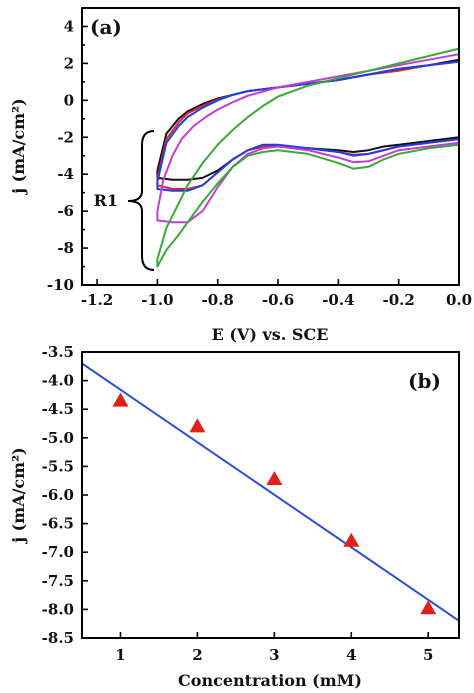 The image size is (474, 693). I want to click on y-tick-label: -5.0, so click(58, 438).